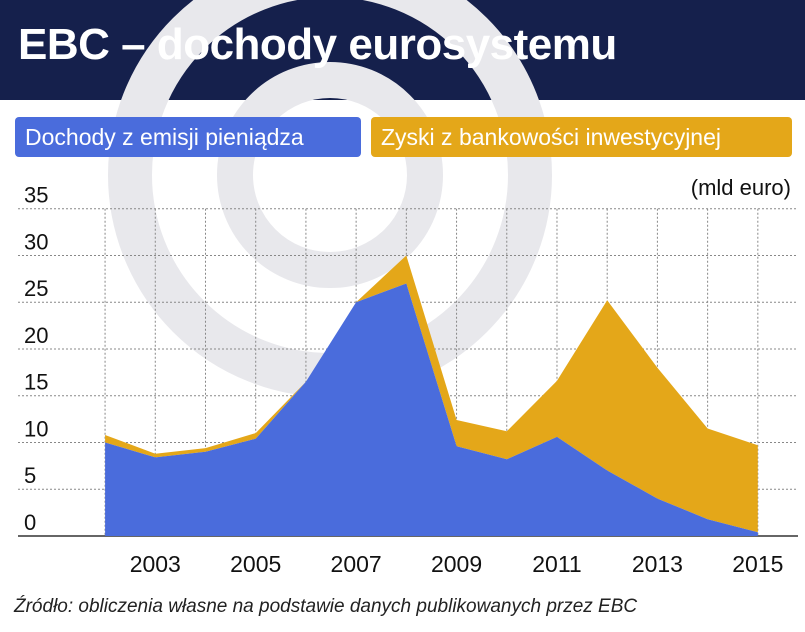 This screenshot has height=632, width=805. Describe the element at coordinates (36, 382) in the screenshot. I see `y-tick-label-15: 15` at that location.